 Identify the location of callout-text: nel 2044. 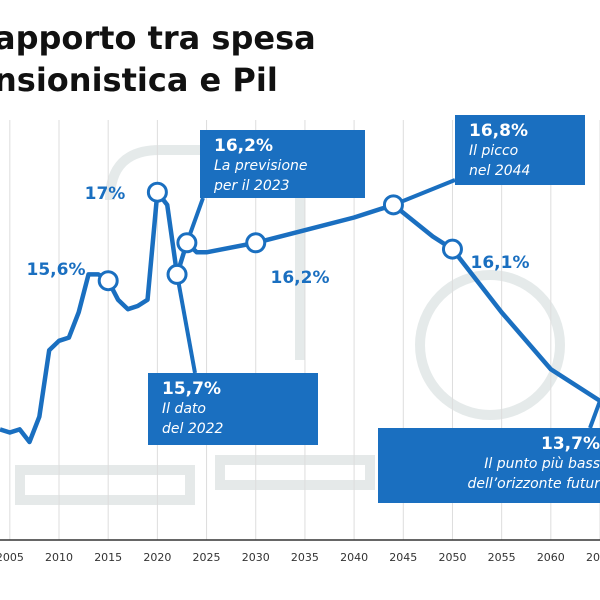
(499, 171).